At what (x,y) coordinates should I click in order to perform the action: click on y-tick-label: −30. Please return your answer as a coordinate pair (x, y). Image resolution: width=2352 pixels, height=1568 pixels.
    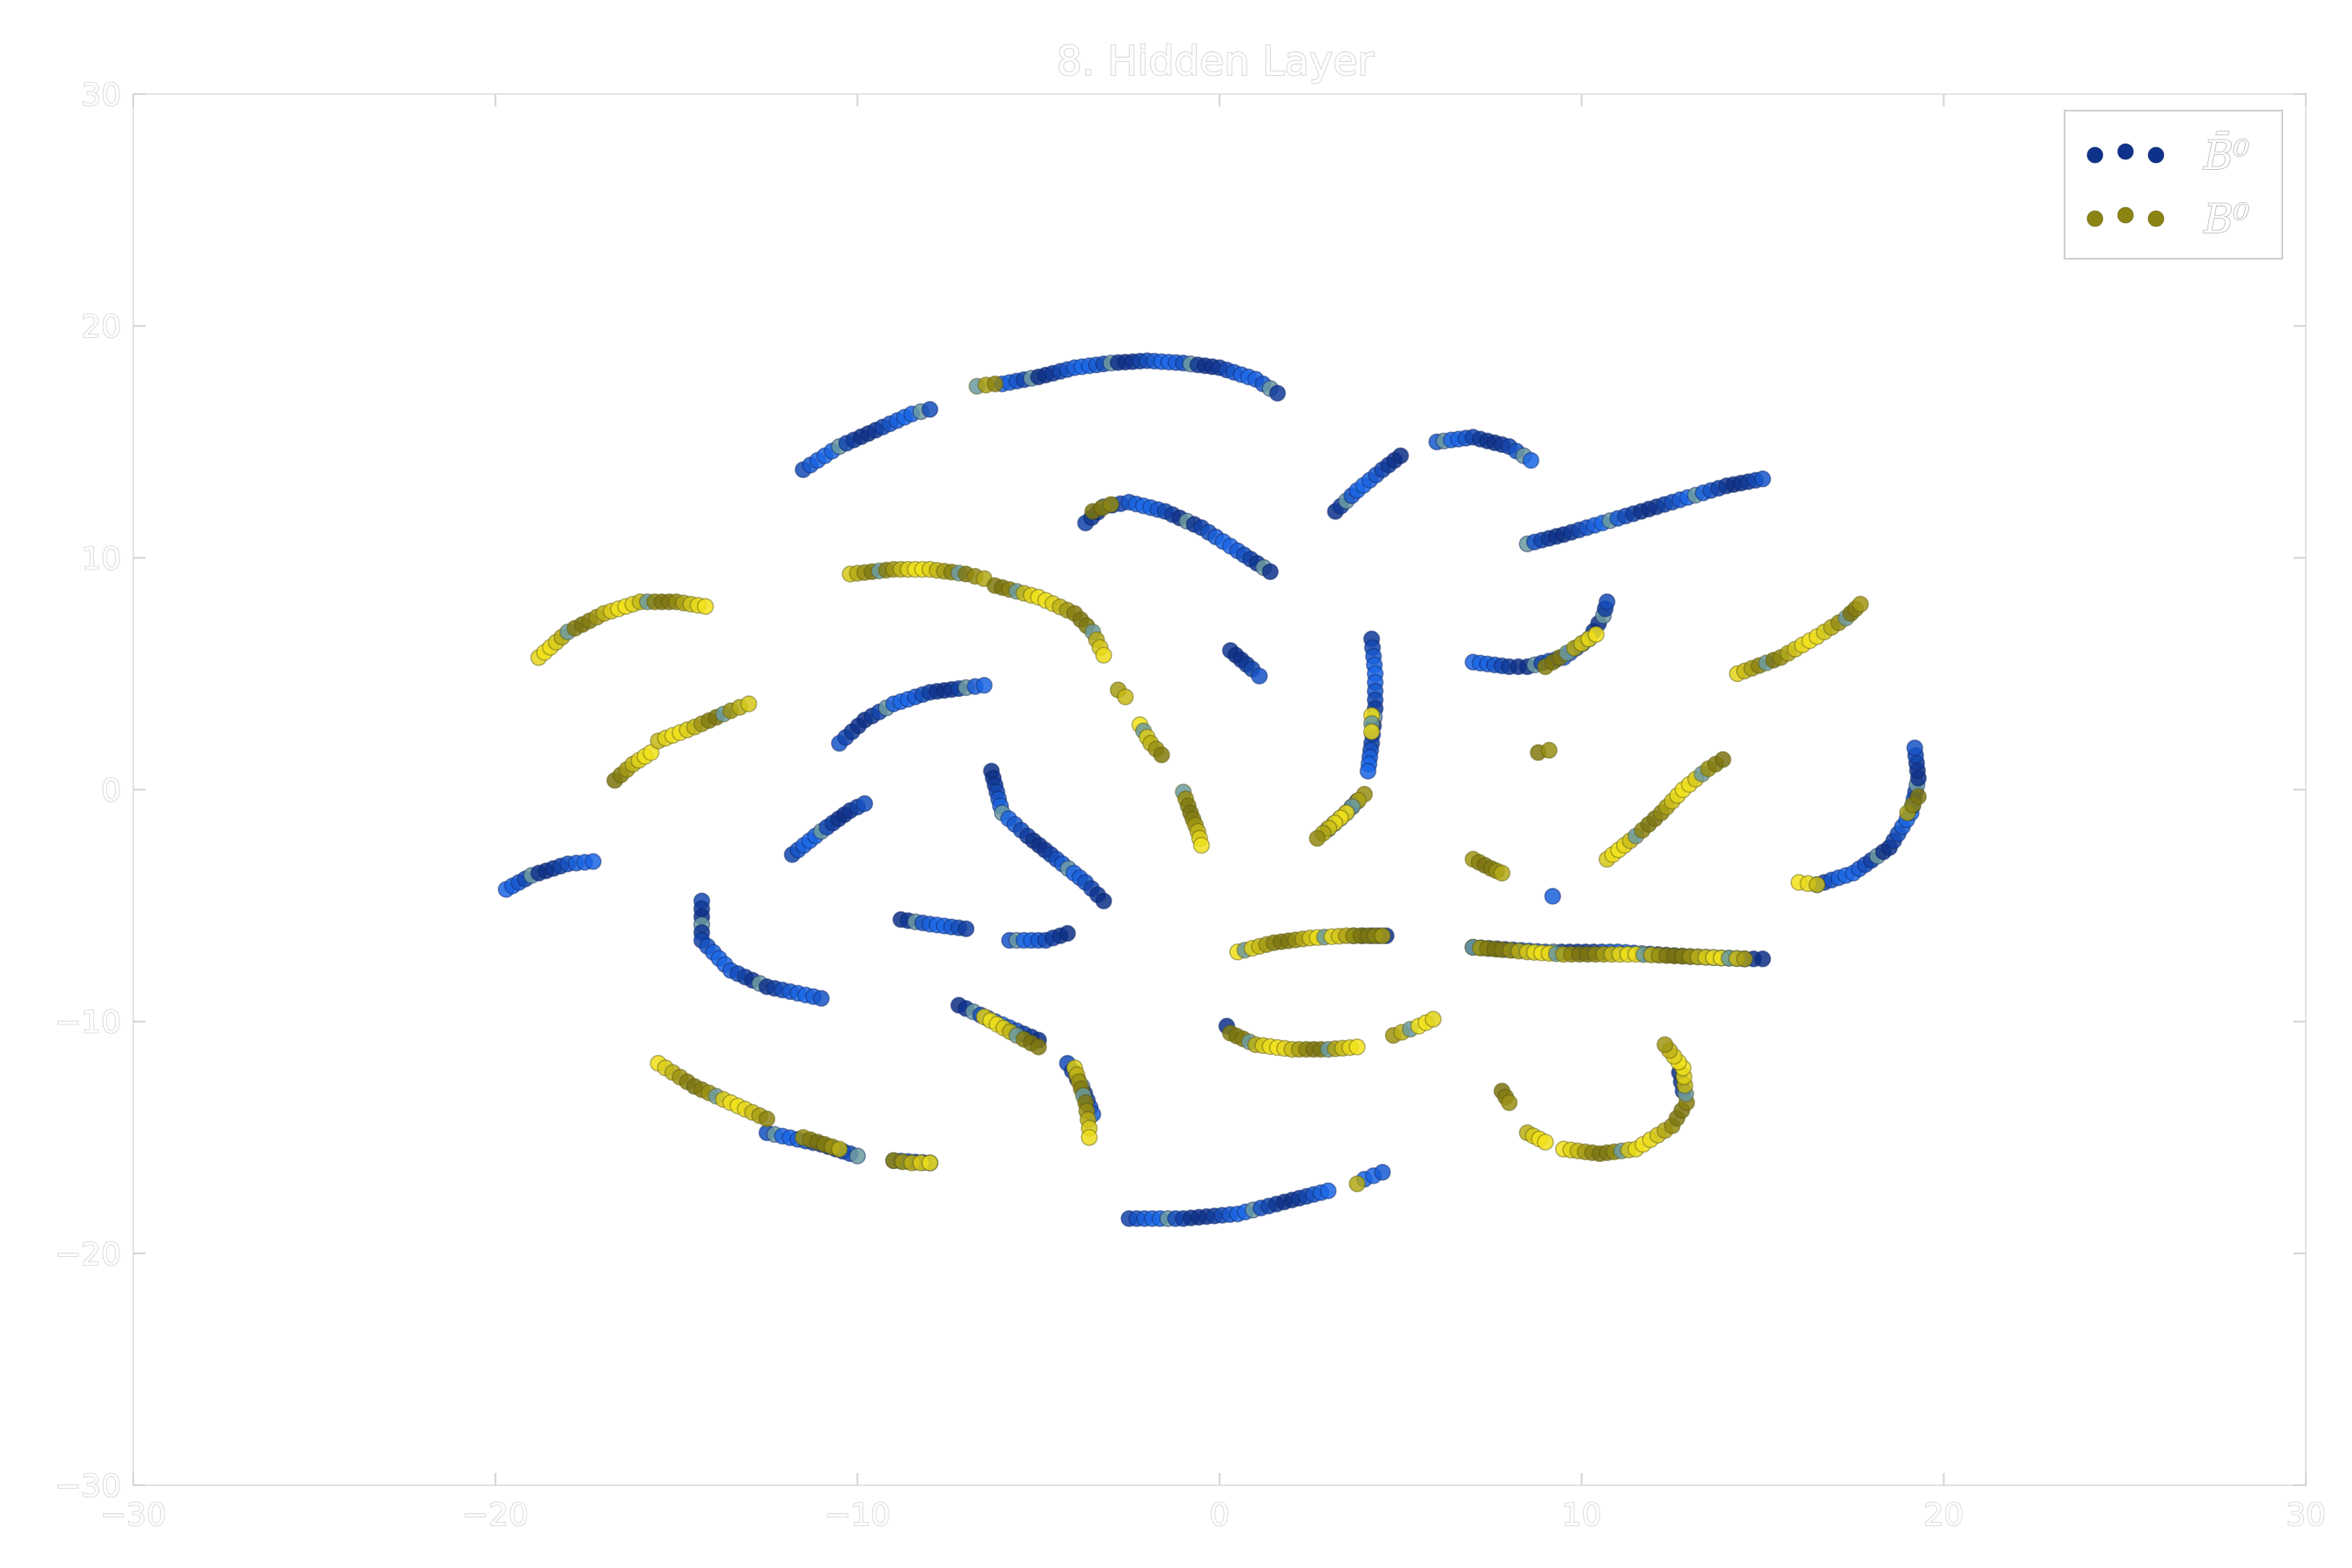
    Looking at the image, I should click on (88, 1487).